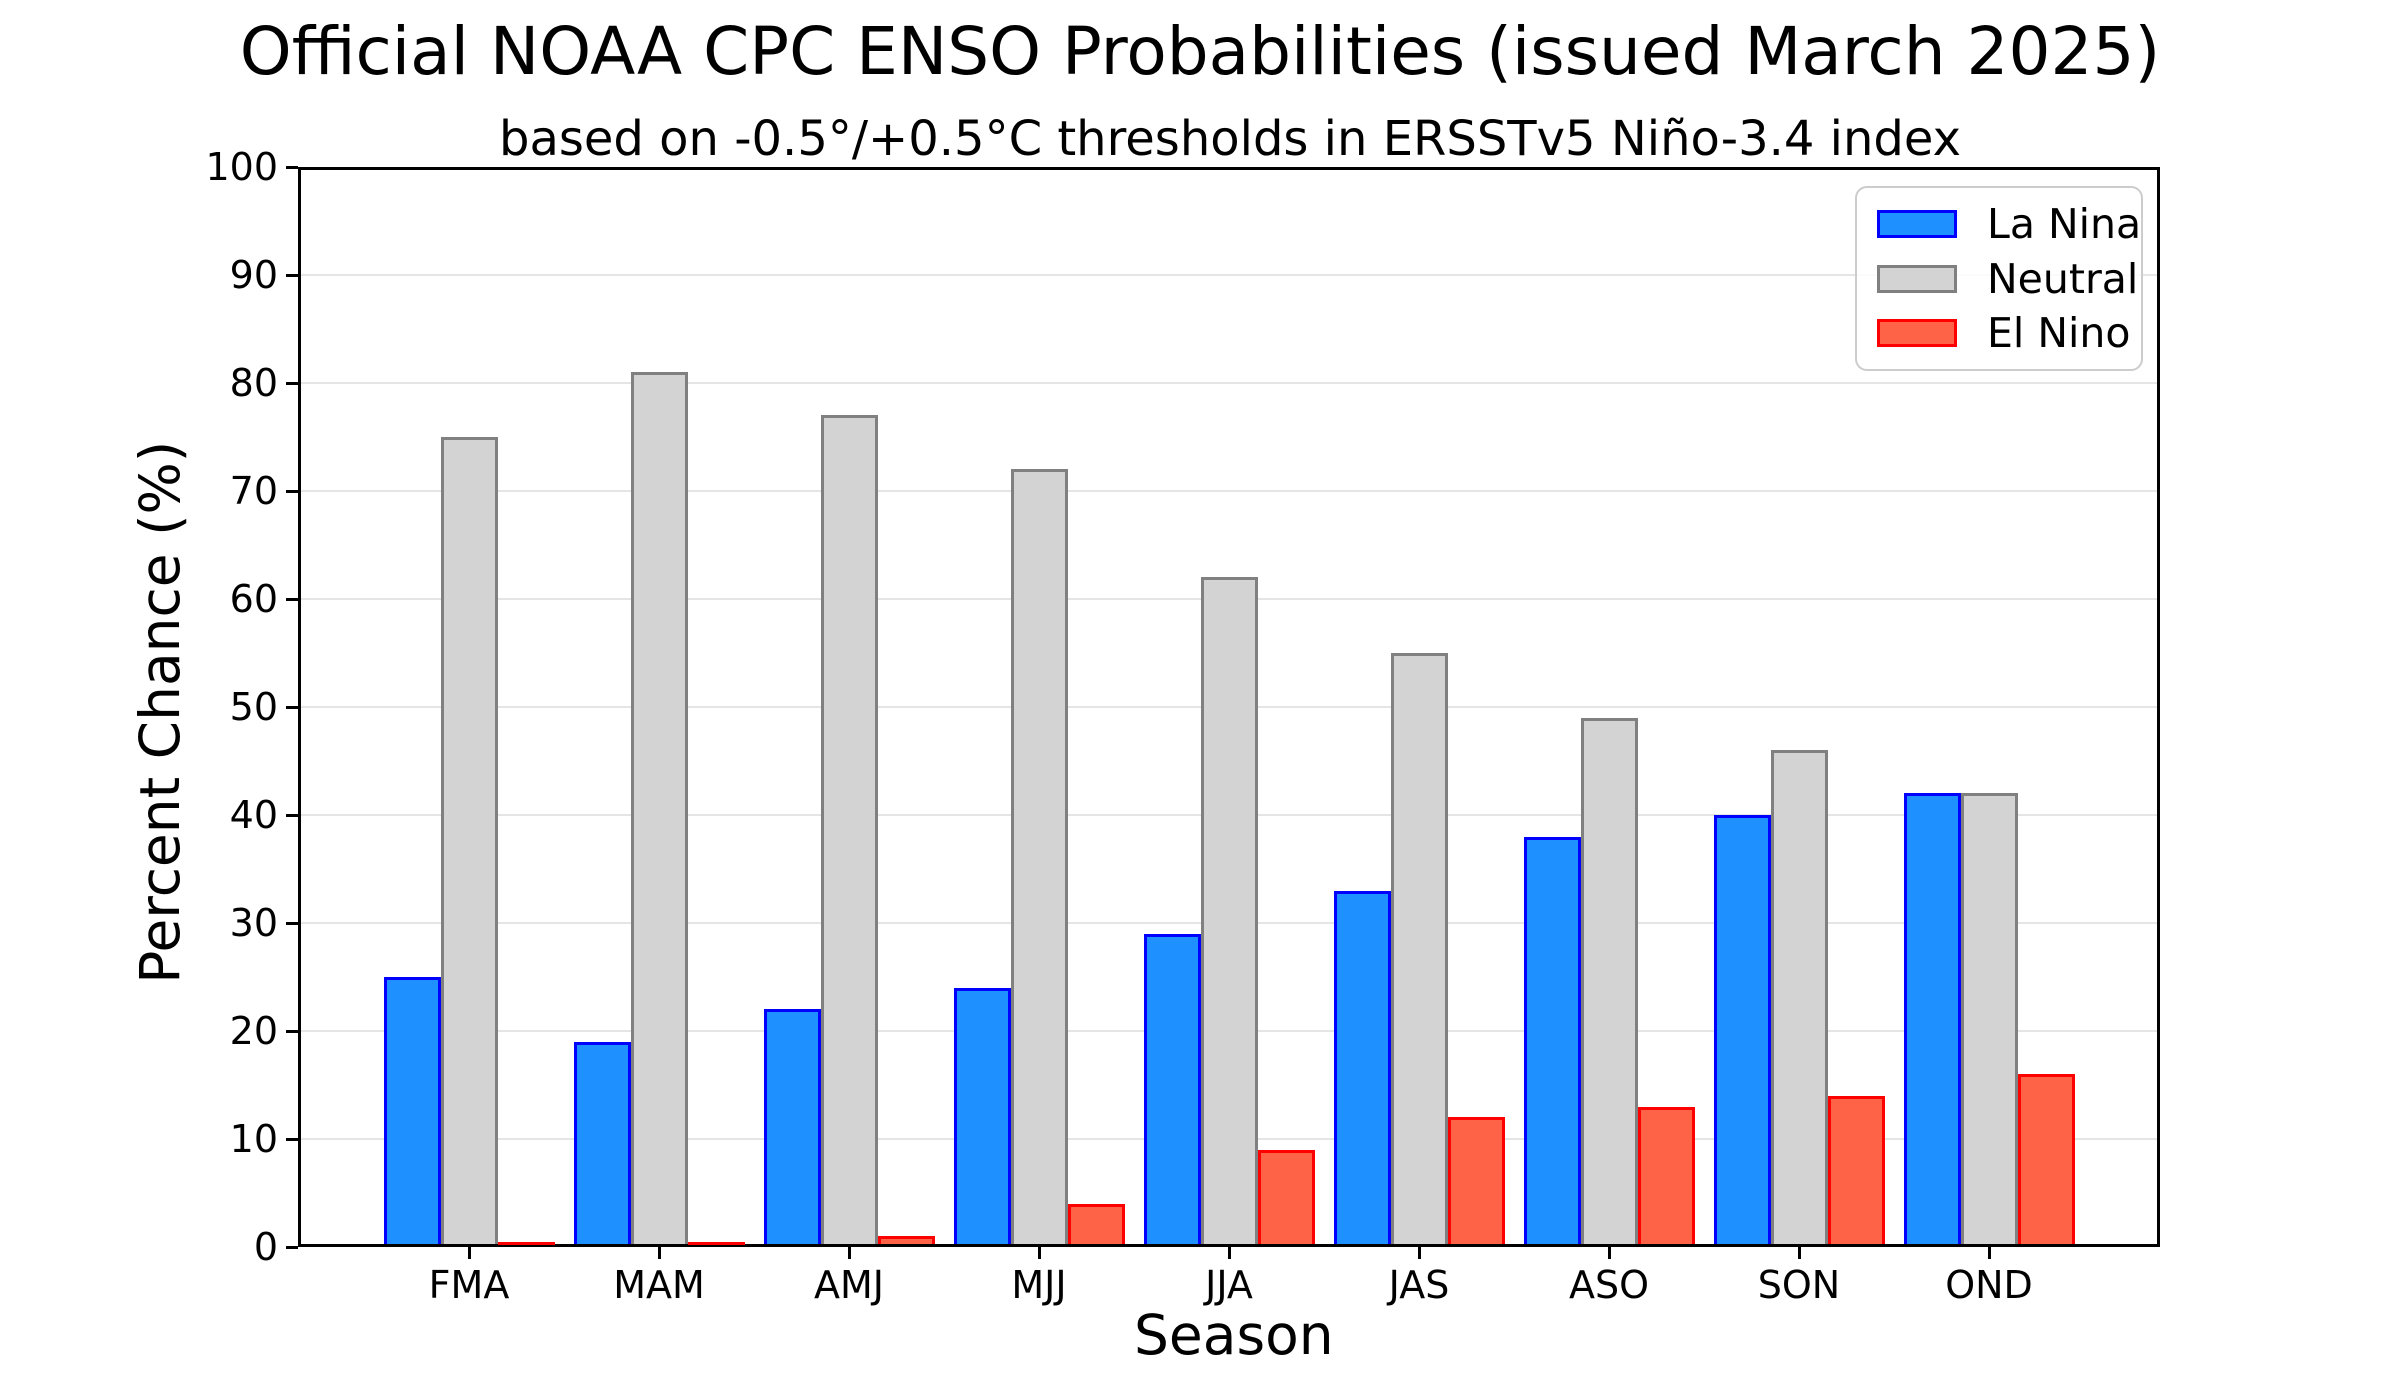 Image resolution: width=2400 pixels, height=1400 pixels. Describe the element at coordinates (1419, 950) in the screenshot. I see `bar-neutral-JAS` at that location.